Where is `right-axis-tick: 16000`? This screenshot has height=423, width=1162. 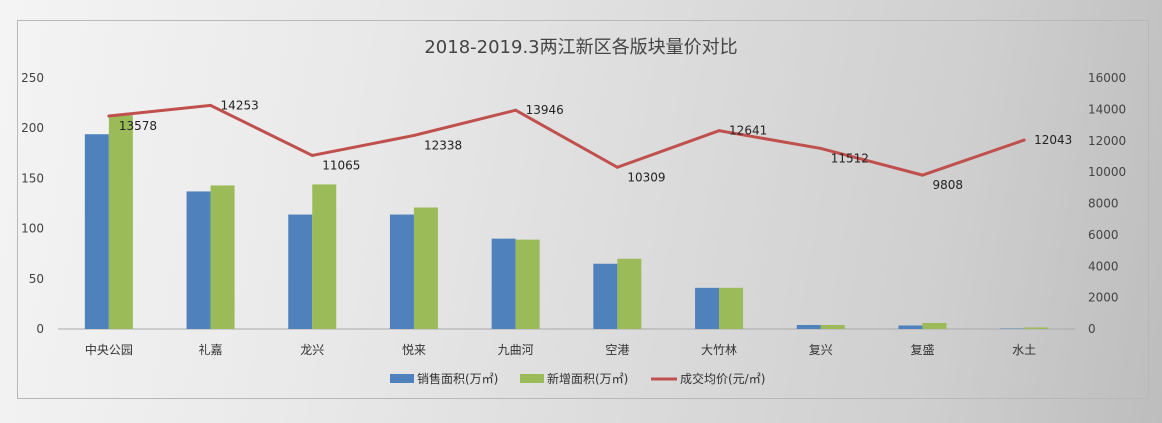
right-axis-tick: 16000 is located at coordinates (1107, 78).